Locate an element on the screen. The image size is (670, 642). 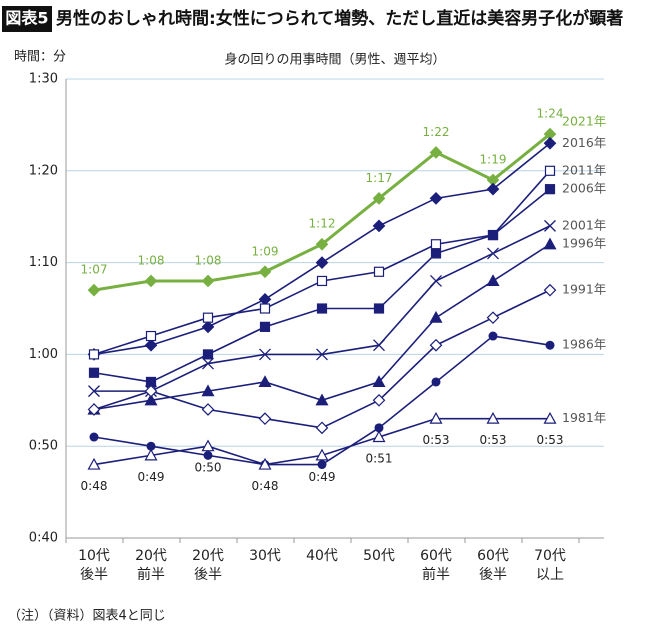
x-tick-label: 30代 is located at coordinates (265, 556).